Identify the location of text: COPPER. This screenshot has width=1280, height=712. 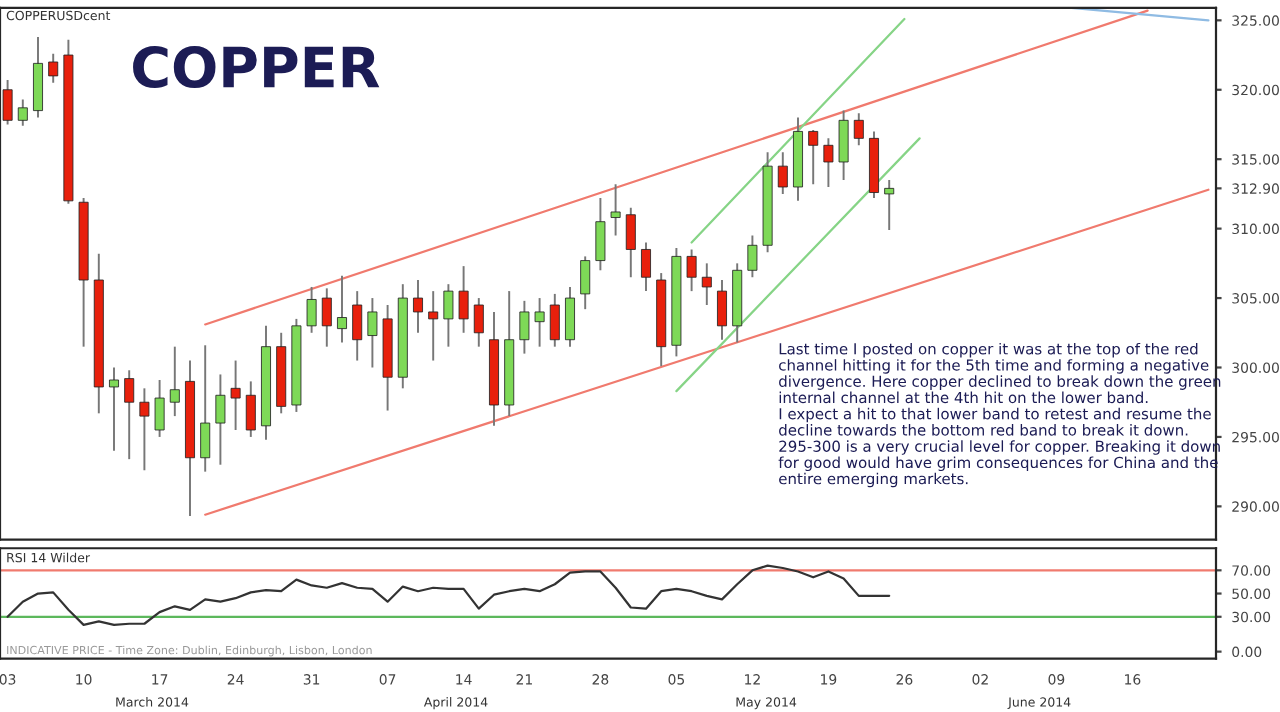
(256, 67).